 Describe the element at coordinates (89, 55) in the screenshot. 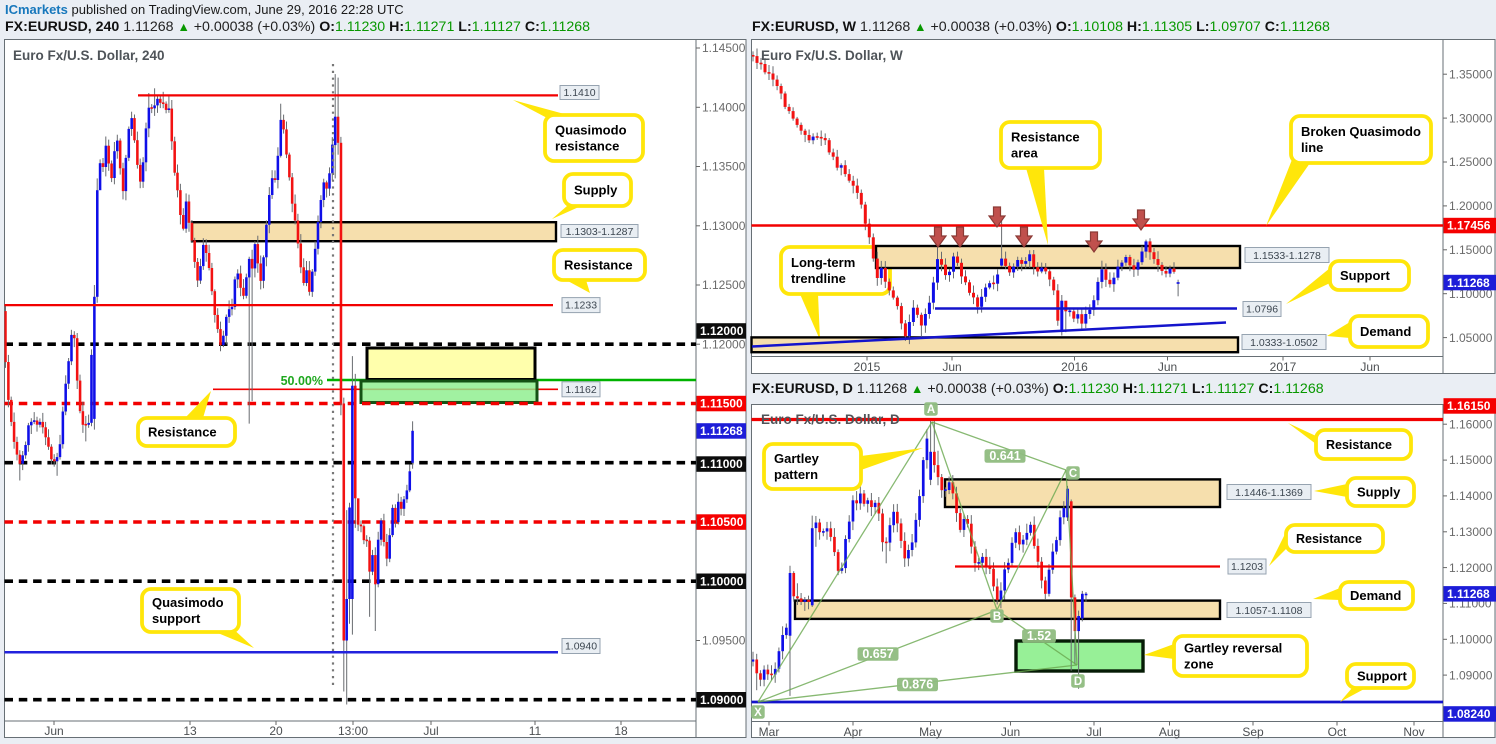

I see `svg-text: Euro Fx/U.S. Dollar, 240` at that location.